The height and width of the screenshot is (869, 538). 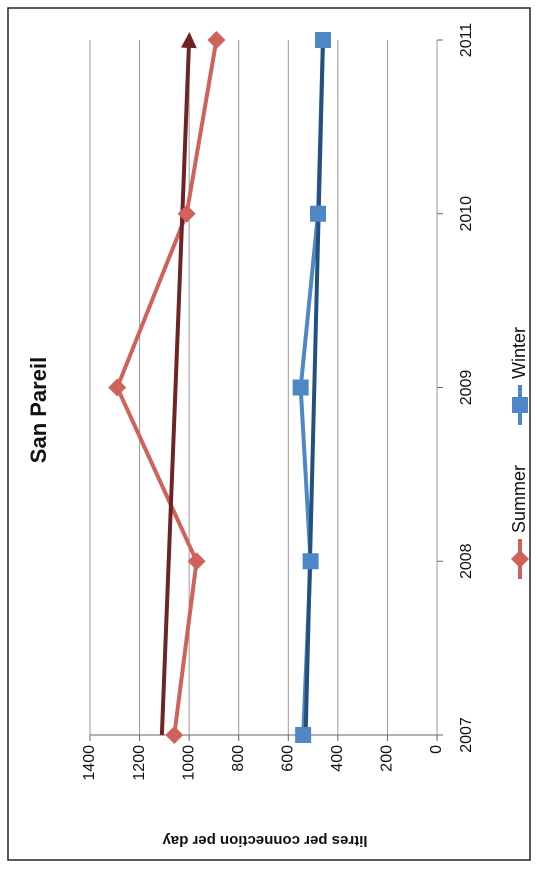 What do you see at coordinates (337, 758) in the screenshot?
I see `y-tick-label: 400` at bounding box center [337, 758].